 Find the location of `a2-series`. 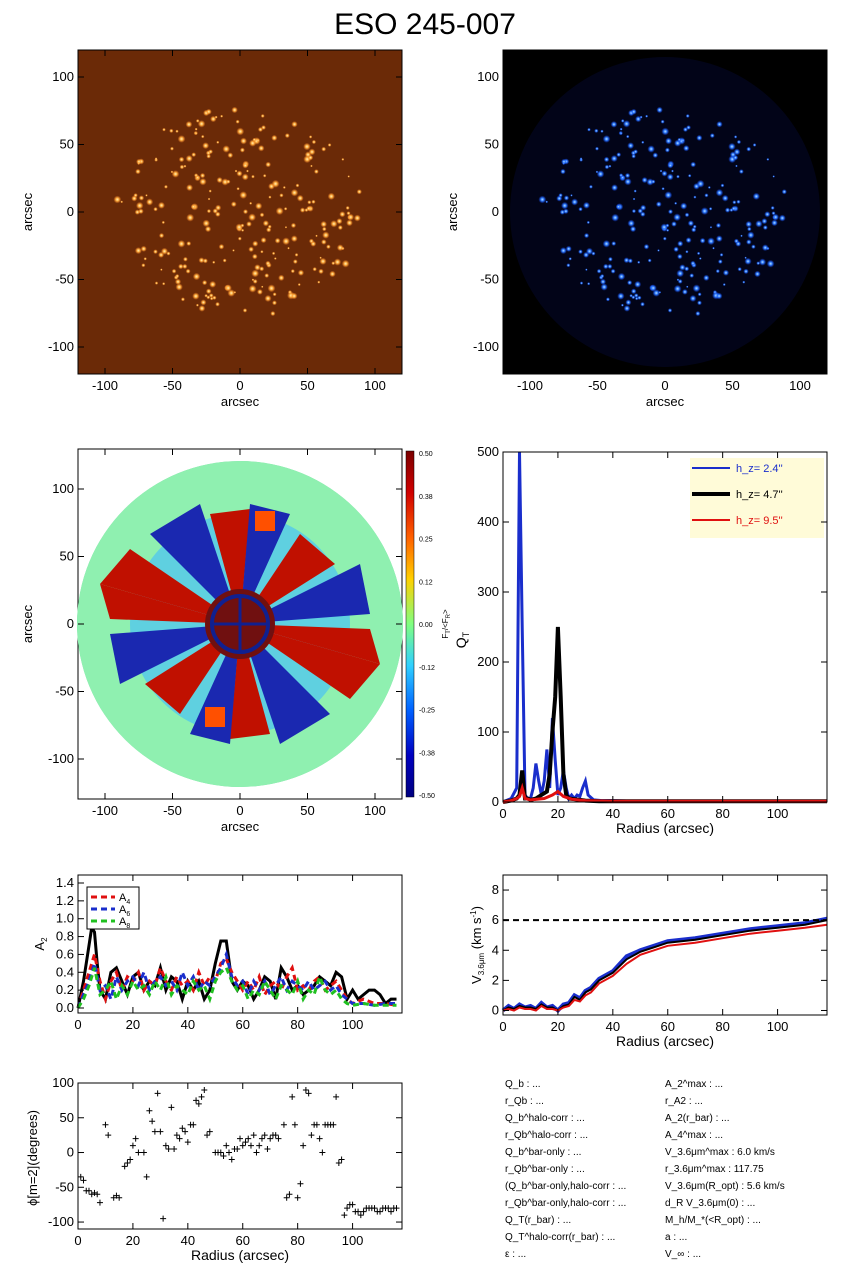

a2-series is located at coordinates (236, 966).